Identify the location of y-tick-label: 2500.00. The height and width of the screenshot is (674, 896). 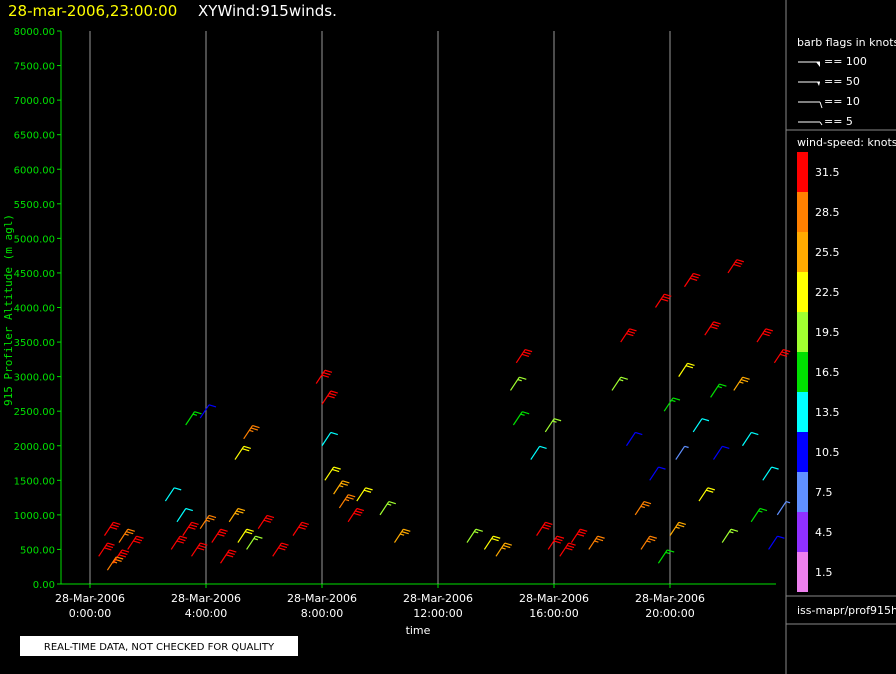
(34, 412).